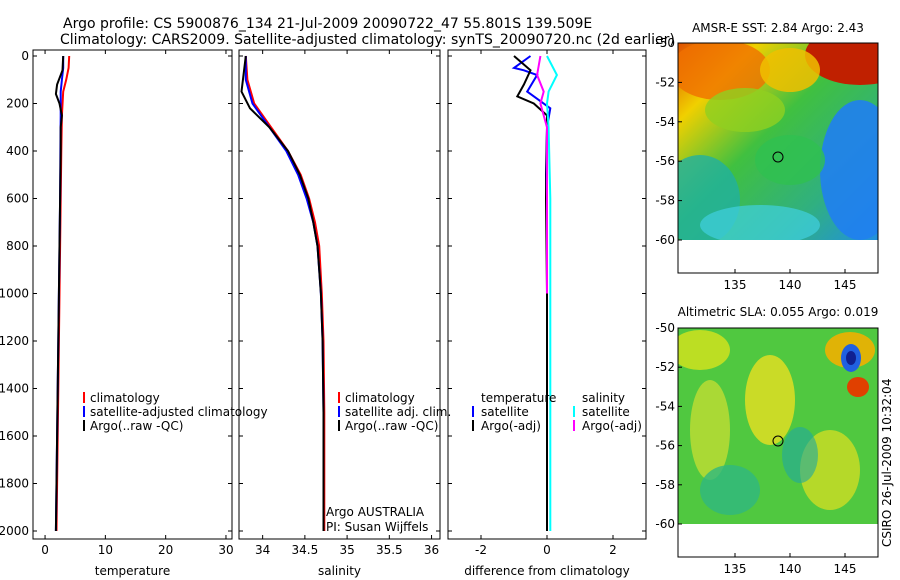 The height and width of the screenshot is (580, 900). I want to click on sla-argo-marker, so click(778, 441).